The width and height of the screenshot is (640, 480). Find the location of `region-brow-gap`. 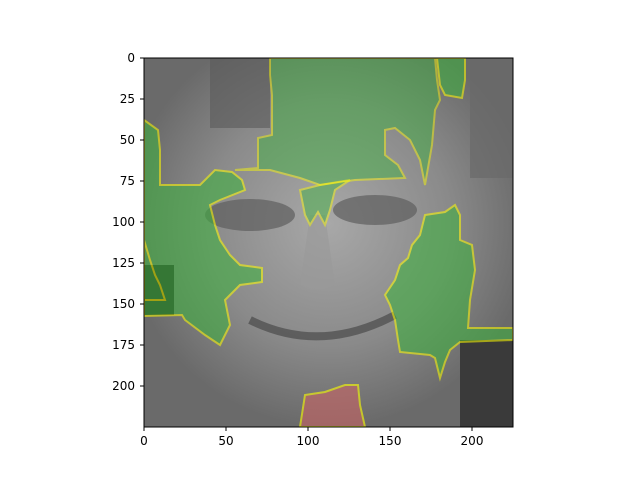

region-brow-gap is located at coordinates (324, 203).